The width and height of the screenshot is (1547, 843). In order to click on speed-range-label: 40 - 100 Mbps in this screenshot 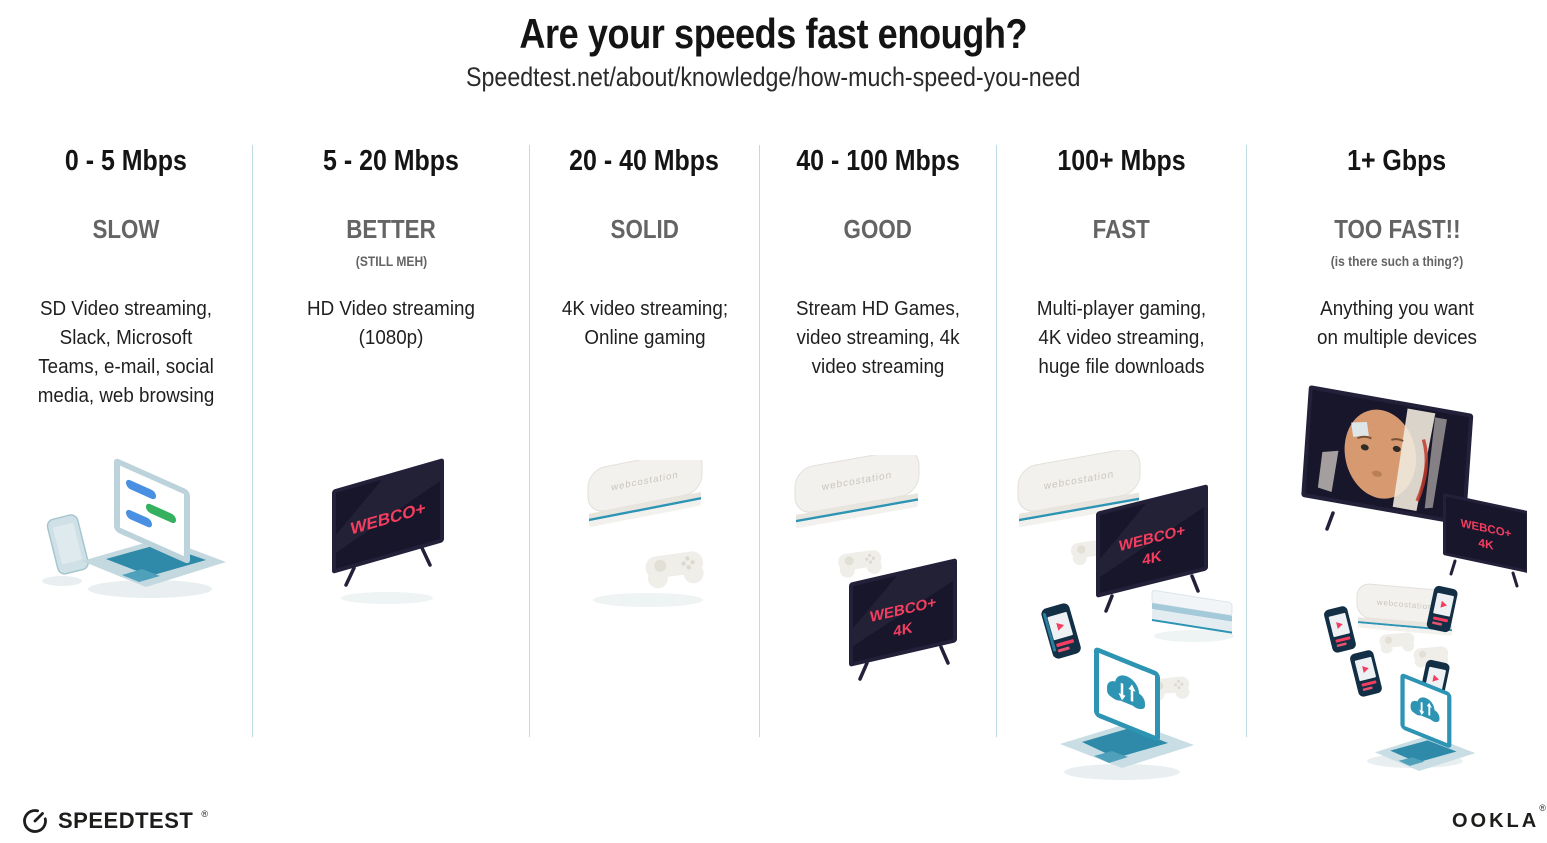, I will do `click(878, 161)`.